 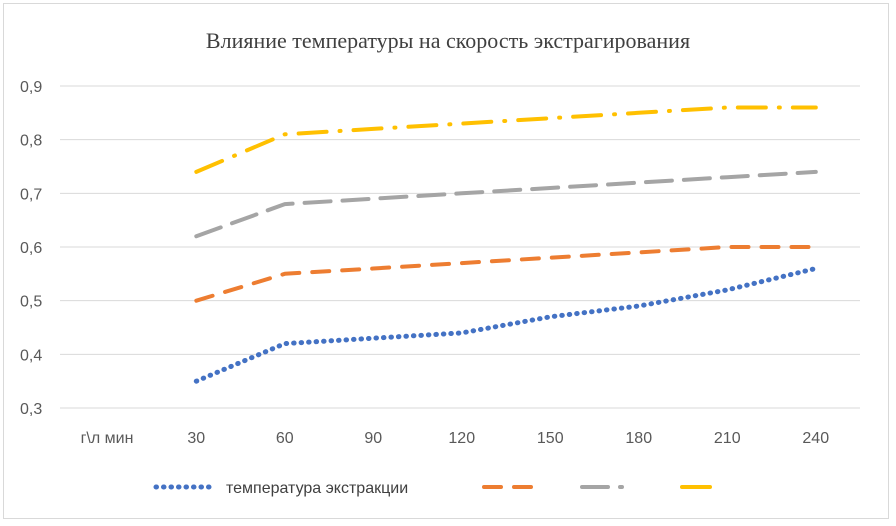 I want to click on y-tick-label: 0,7, so click(x=31, y=194).